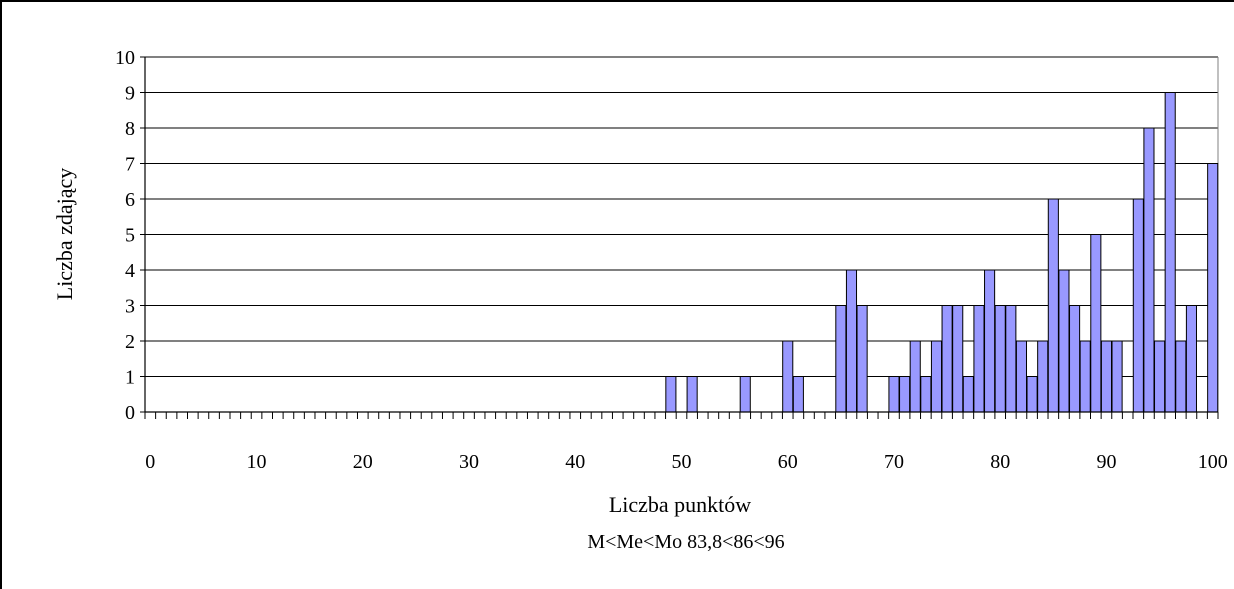 This screenshot has width=1234, height=589. Describe the element at coordinates (130, 378) in the screenshot. I see `y-tick-label-1: 1` at that location.